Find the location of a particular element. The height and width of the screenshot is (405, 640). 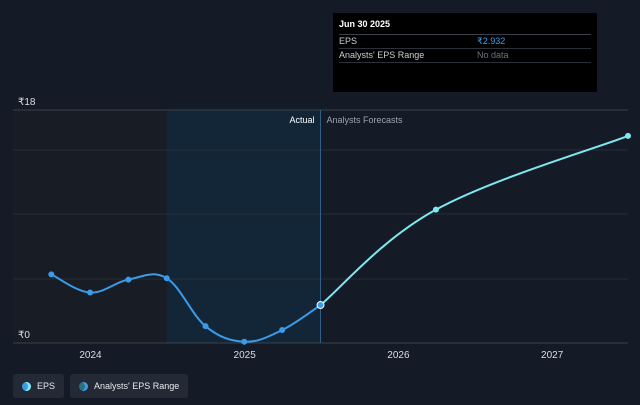

actual-period-label: Actual is located at coordinates (301, 120).